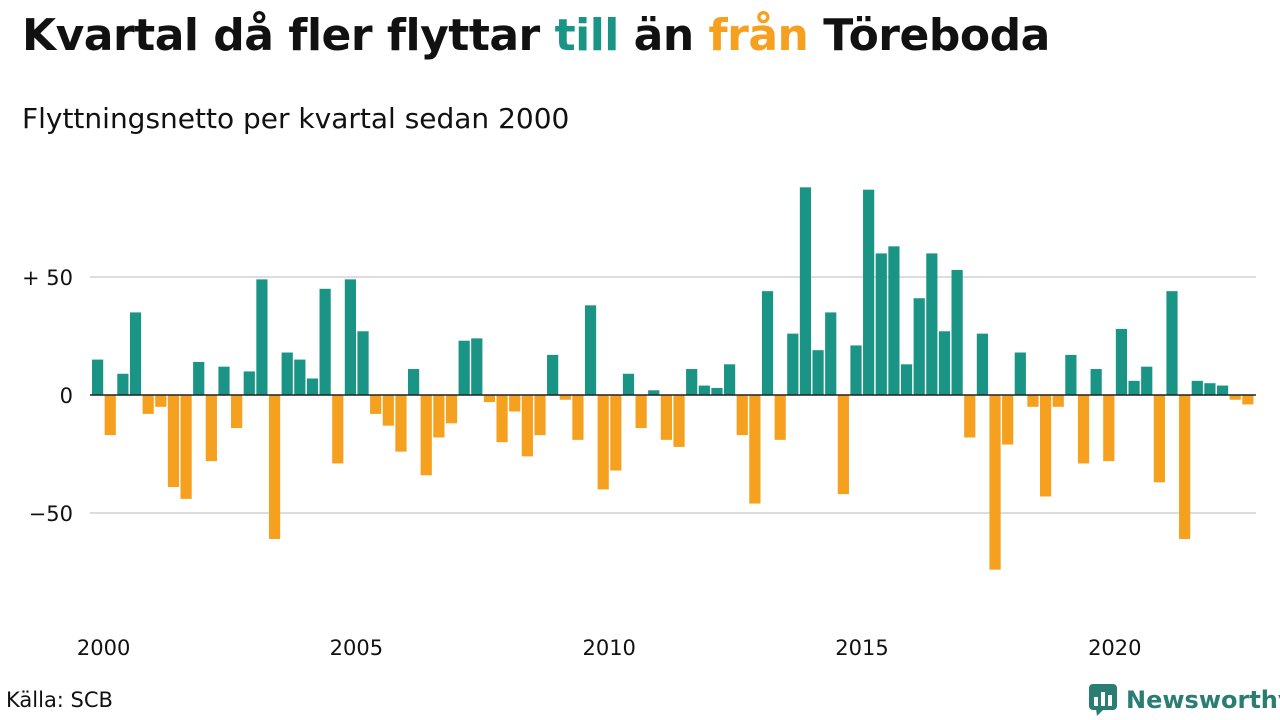  Describe the element at coordinates (47, 278) in the screenshot. I see `y-tick-label: + 50` at that location.